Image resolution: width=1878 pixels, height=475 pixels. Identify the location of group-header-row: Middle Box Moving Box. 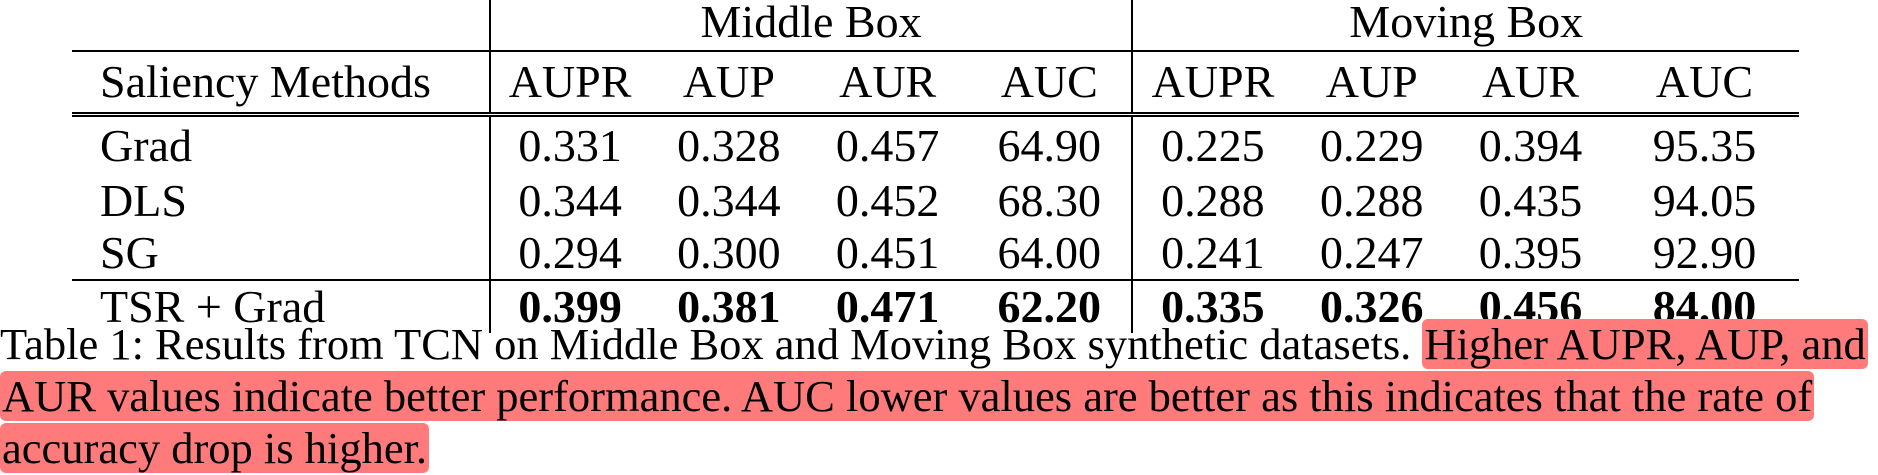
(935, 25).